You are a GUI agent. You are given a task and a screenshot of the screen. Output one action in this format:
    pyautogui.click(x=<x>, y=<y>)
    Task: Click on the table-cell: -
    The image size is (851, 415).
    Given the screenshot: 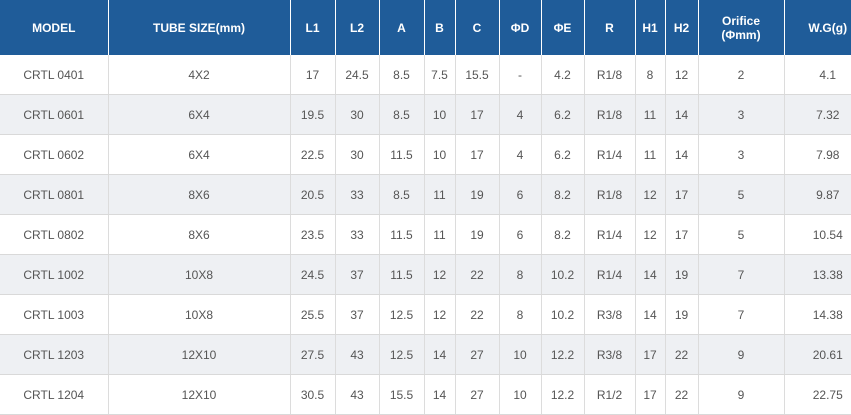 What is the action you would take?
    pyautogui.click(x=520, y=75)
    